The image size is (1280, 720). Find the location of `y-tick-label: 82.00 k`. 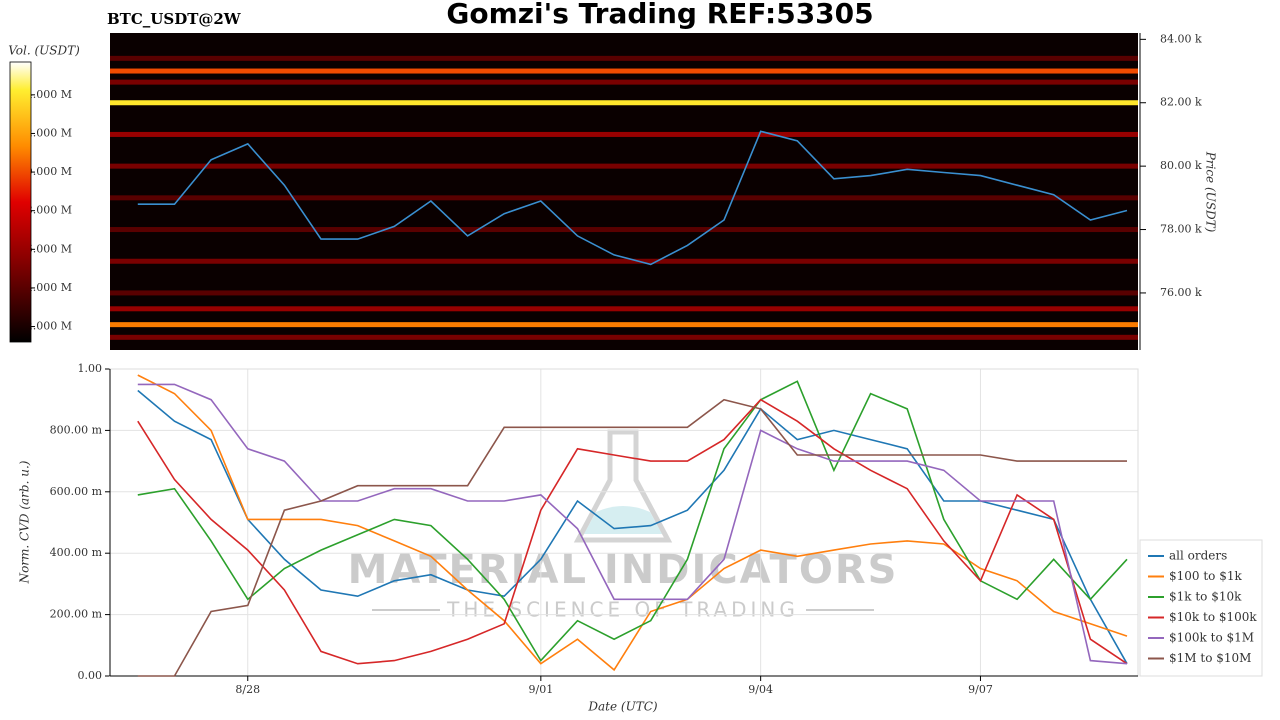

y-tick-label: 82.00 k is located at coordinates (1181, 102).